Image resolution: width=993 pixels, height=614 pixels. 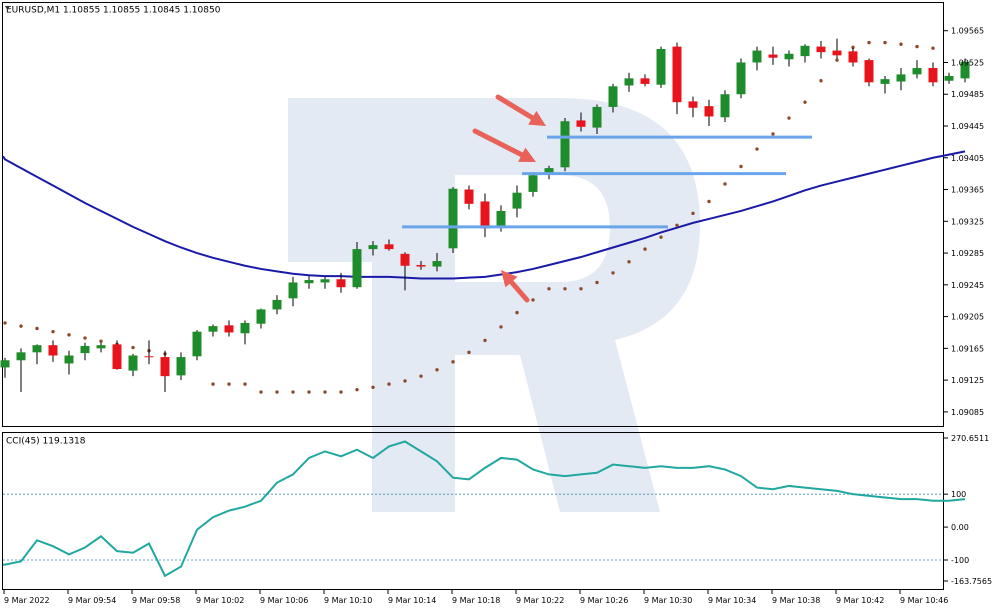 What do you see at coordinates (540, 600) in the screenshot?
I see `time-tick-label: 9 Mar 10:22` at bounding box center [540, 600].